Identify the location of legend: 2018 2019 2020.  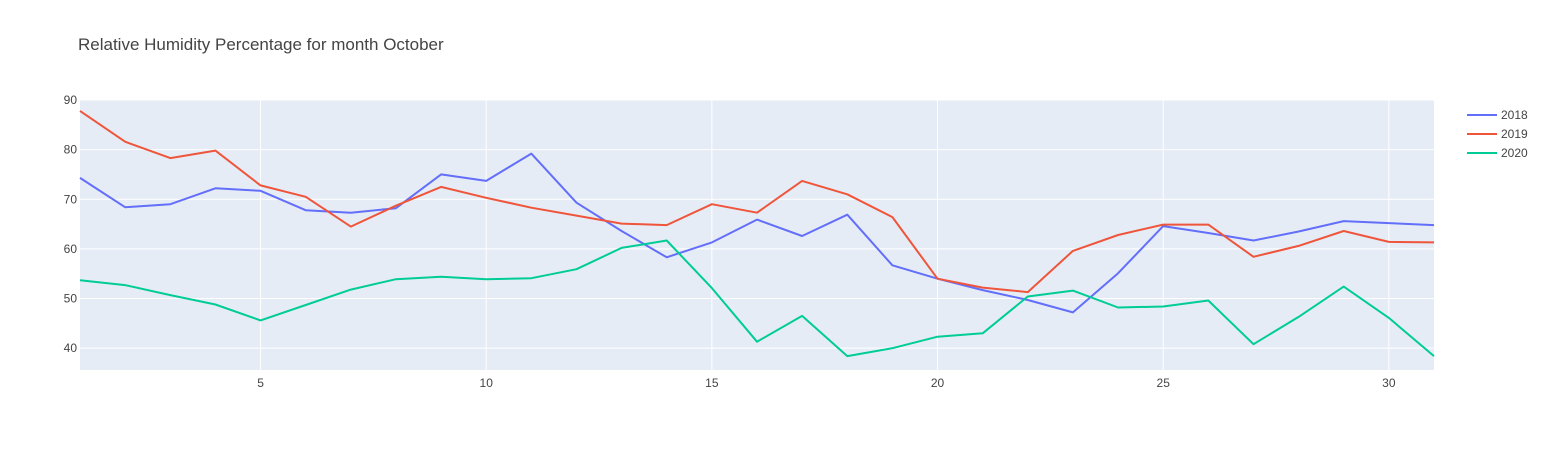
(1497, 134).